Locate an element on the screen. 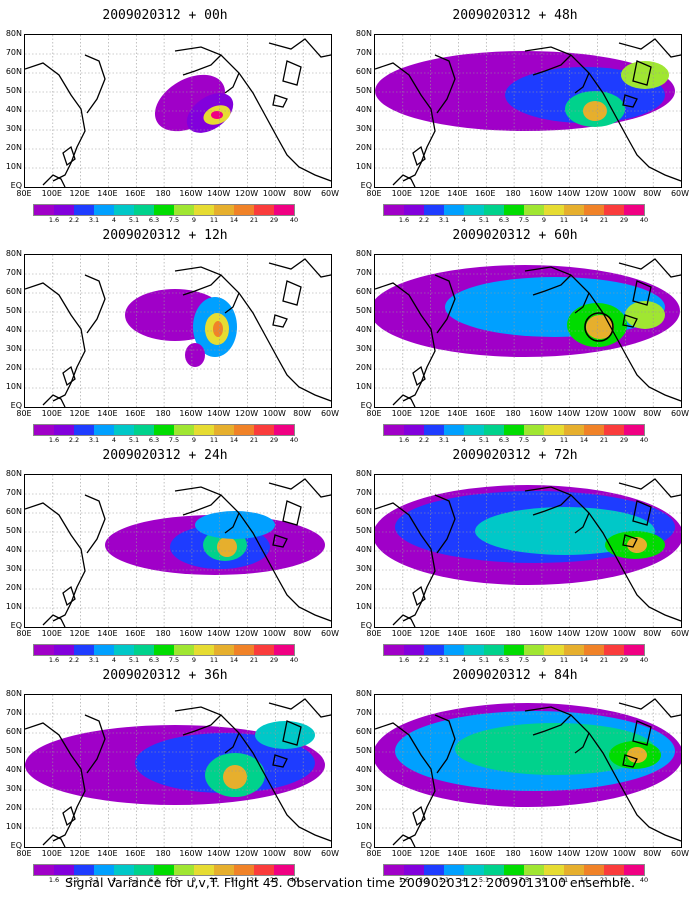  colorbar-label: 6.3 is located at coordinates (154, 220).